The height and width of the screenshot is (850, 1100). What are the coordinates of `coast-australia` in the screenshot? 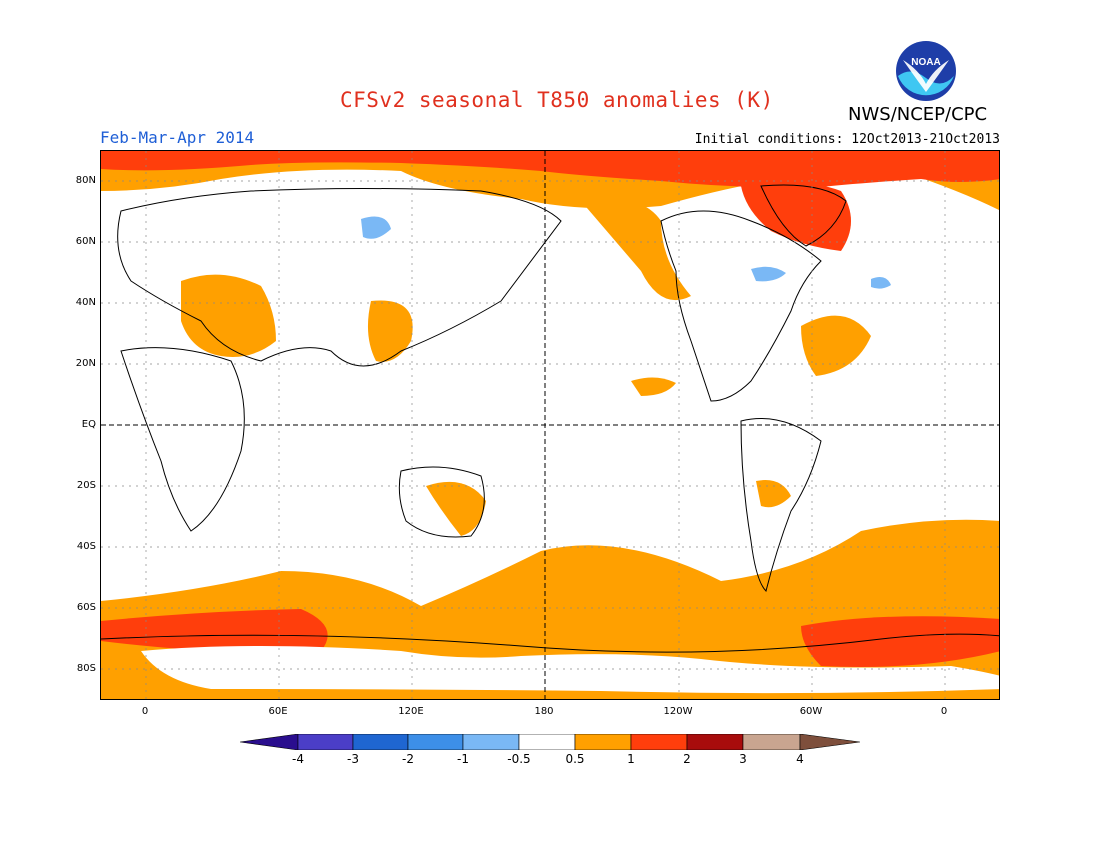 It's located at (441, 502).